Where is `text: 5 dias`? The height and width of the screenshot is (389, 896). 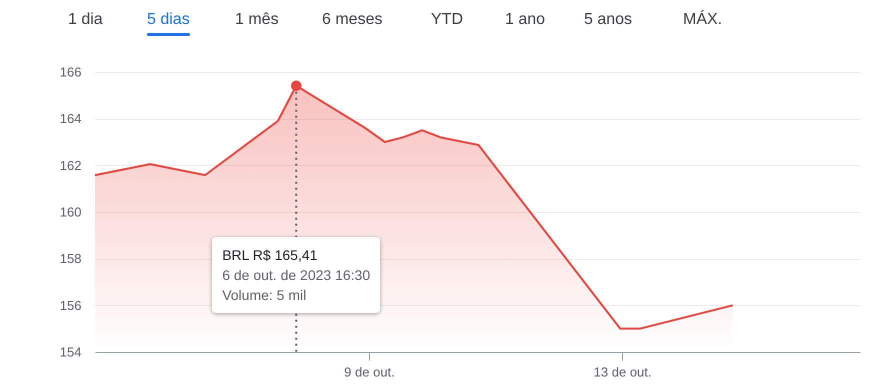 text: 5 dias is located at coordinates (168, 20).